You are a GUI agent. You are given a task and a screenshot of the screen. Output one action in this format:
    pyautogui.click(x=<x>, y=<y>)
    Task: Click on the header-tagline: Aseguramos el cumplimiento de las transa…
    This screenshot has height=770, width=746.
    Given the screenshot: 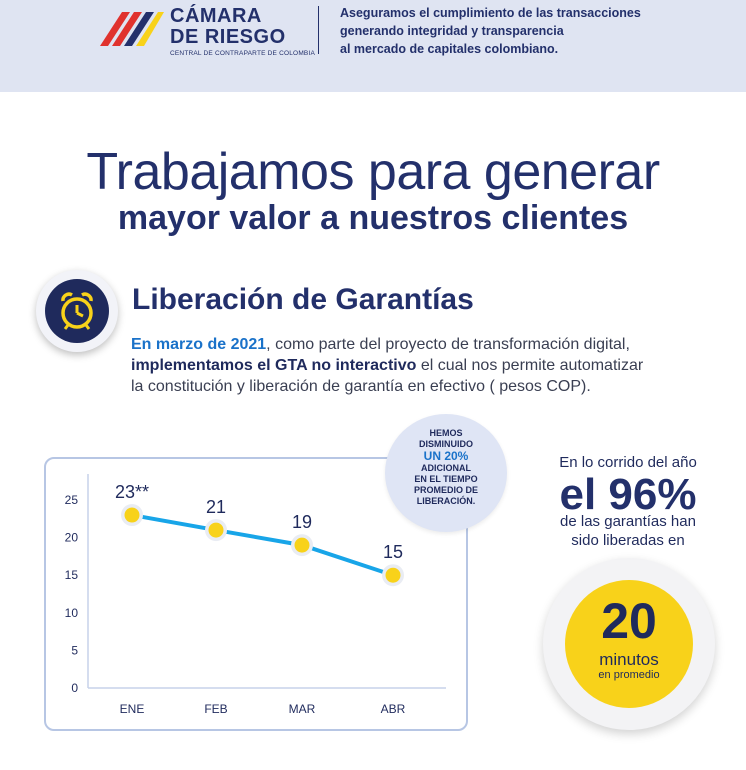 What is the action you would take?
    pyautogui.click(x=490, y=31)
    